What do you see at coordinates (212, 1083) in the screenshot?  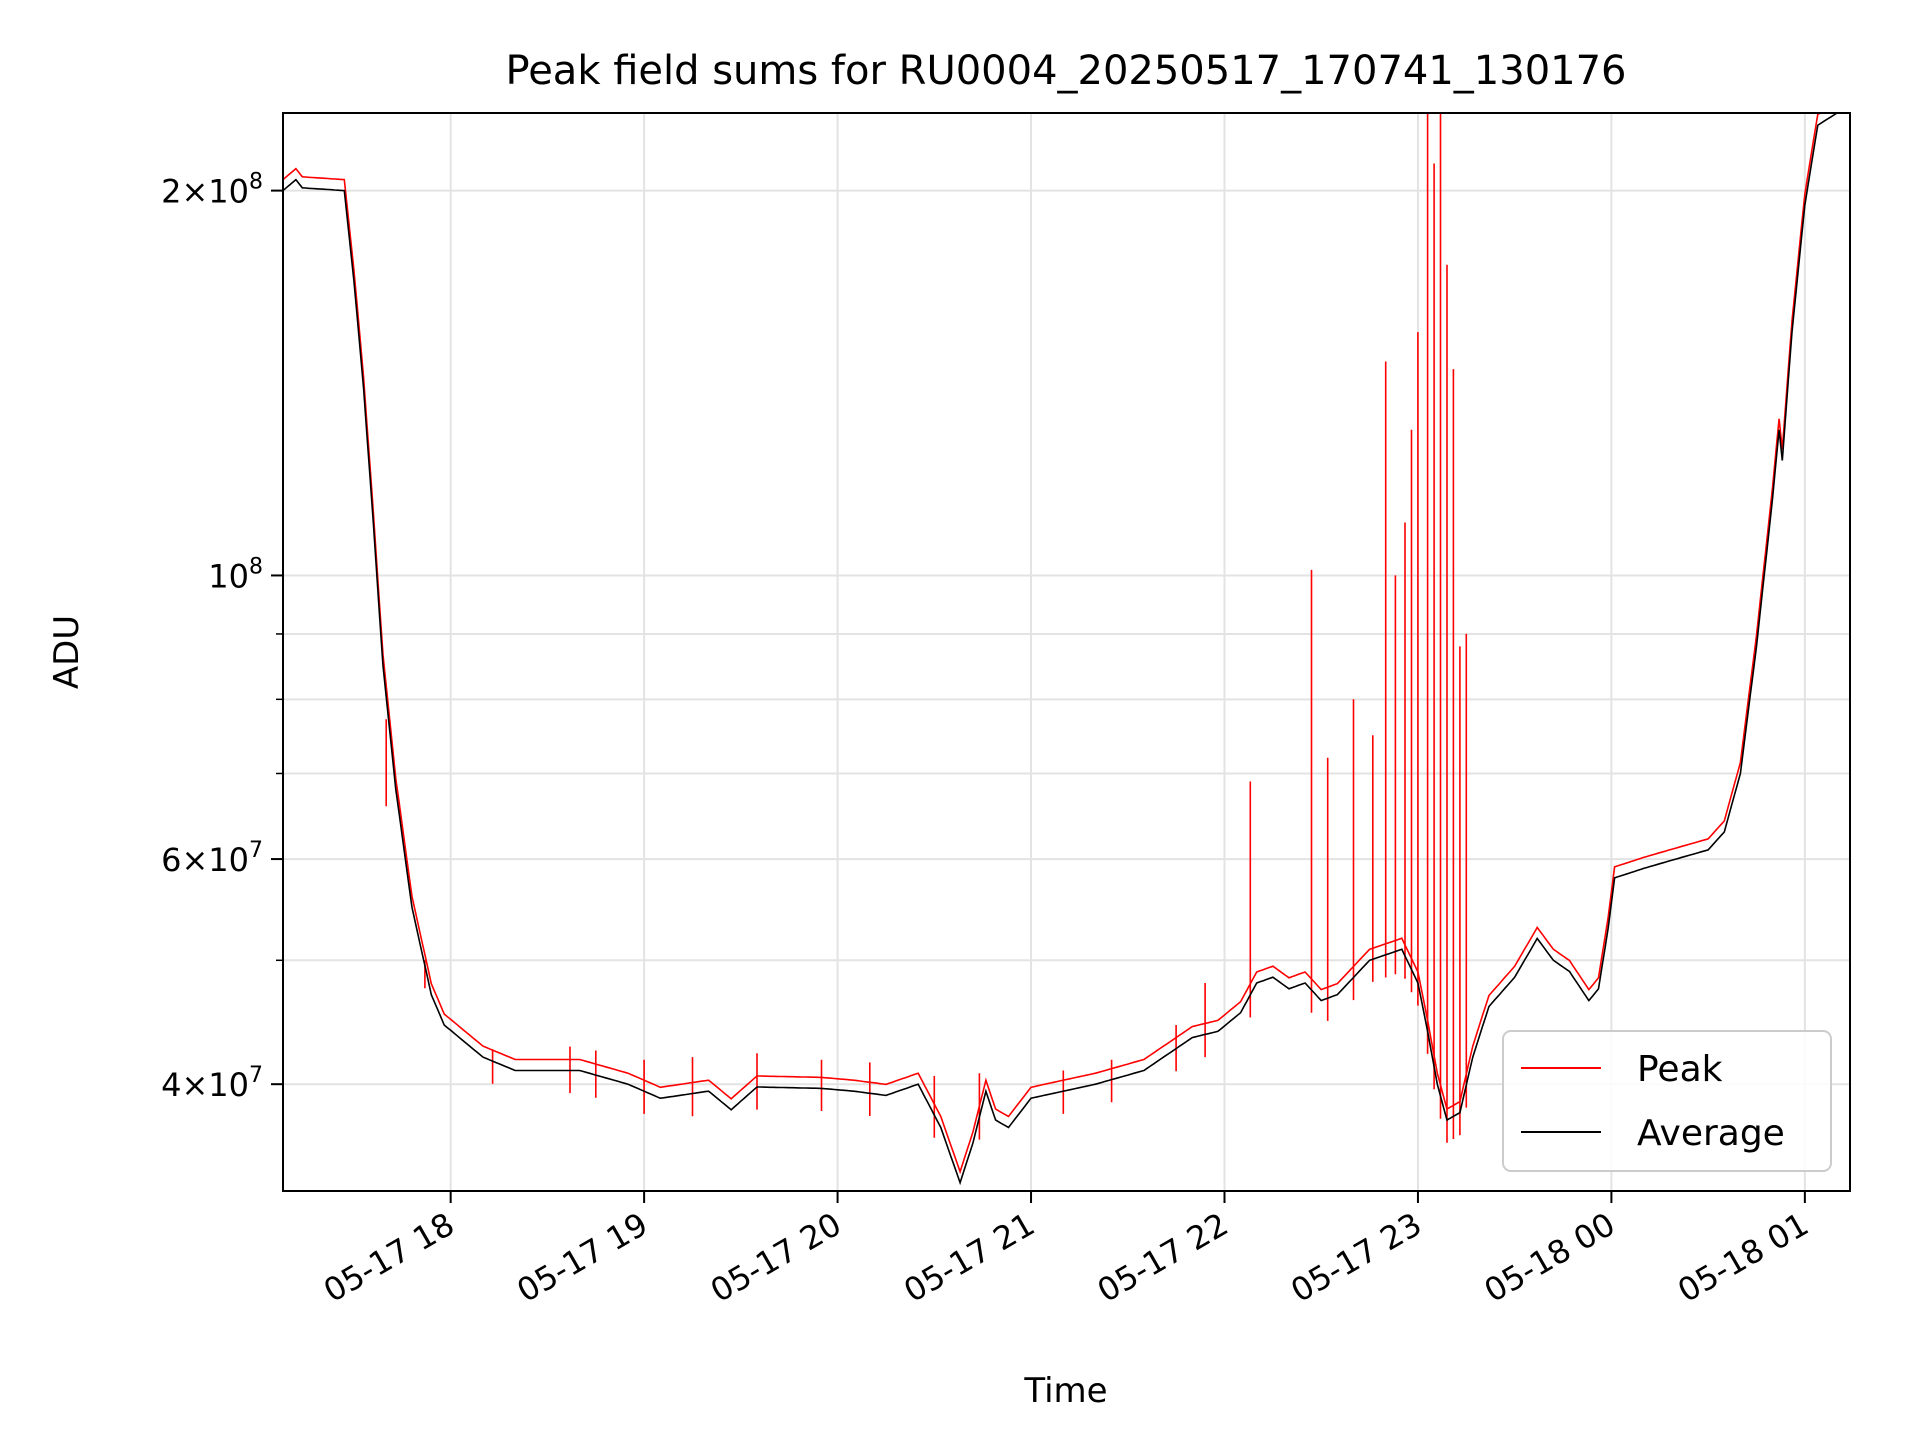 I see `y-tick-label: 4×107` at bounding box center [212, 1083].